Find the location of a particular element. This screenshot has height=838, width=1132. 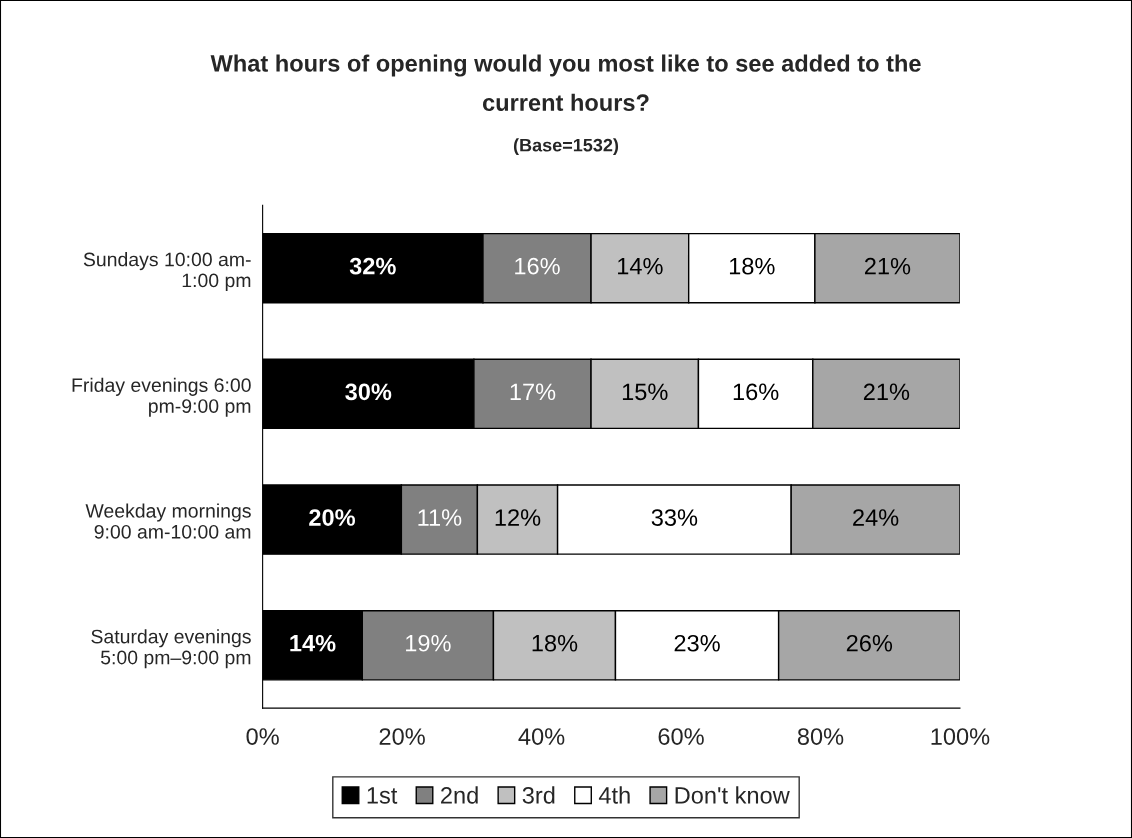

x-tick-label: 60% is located at coordinates (681, 736).